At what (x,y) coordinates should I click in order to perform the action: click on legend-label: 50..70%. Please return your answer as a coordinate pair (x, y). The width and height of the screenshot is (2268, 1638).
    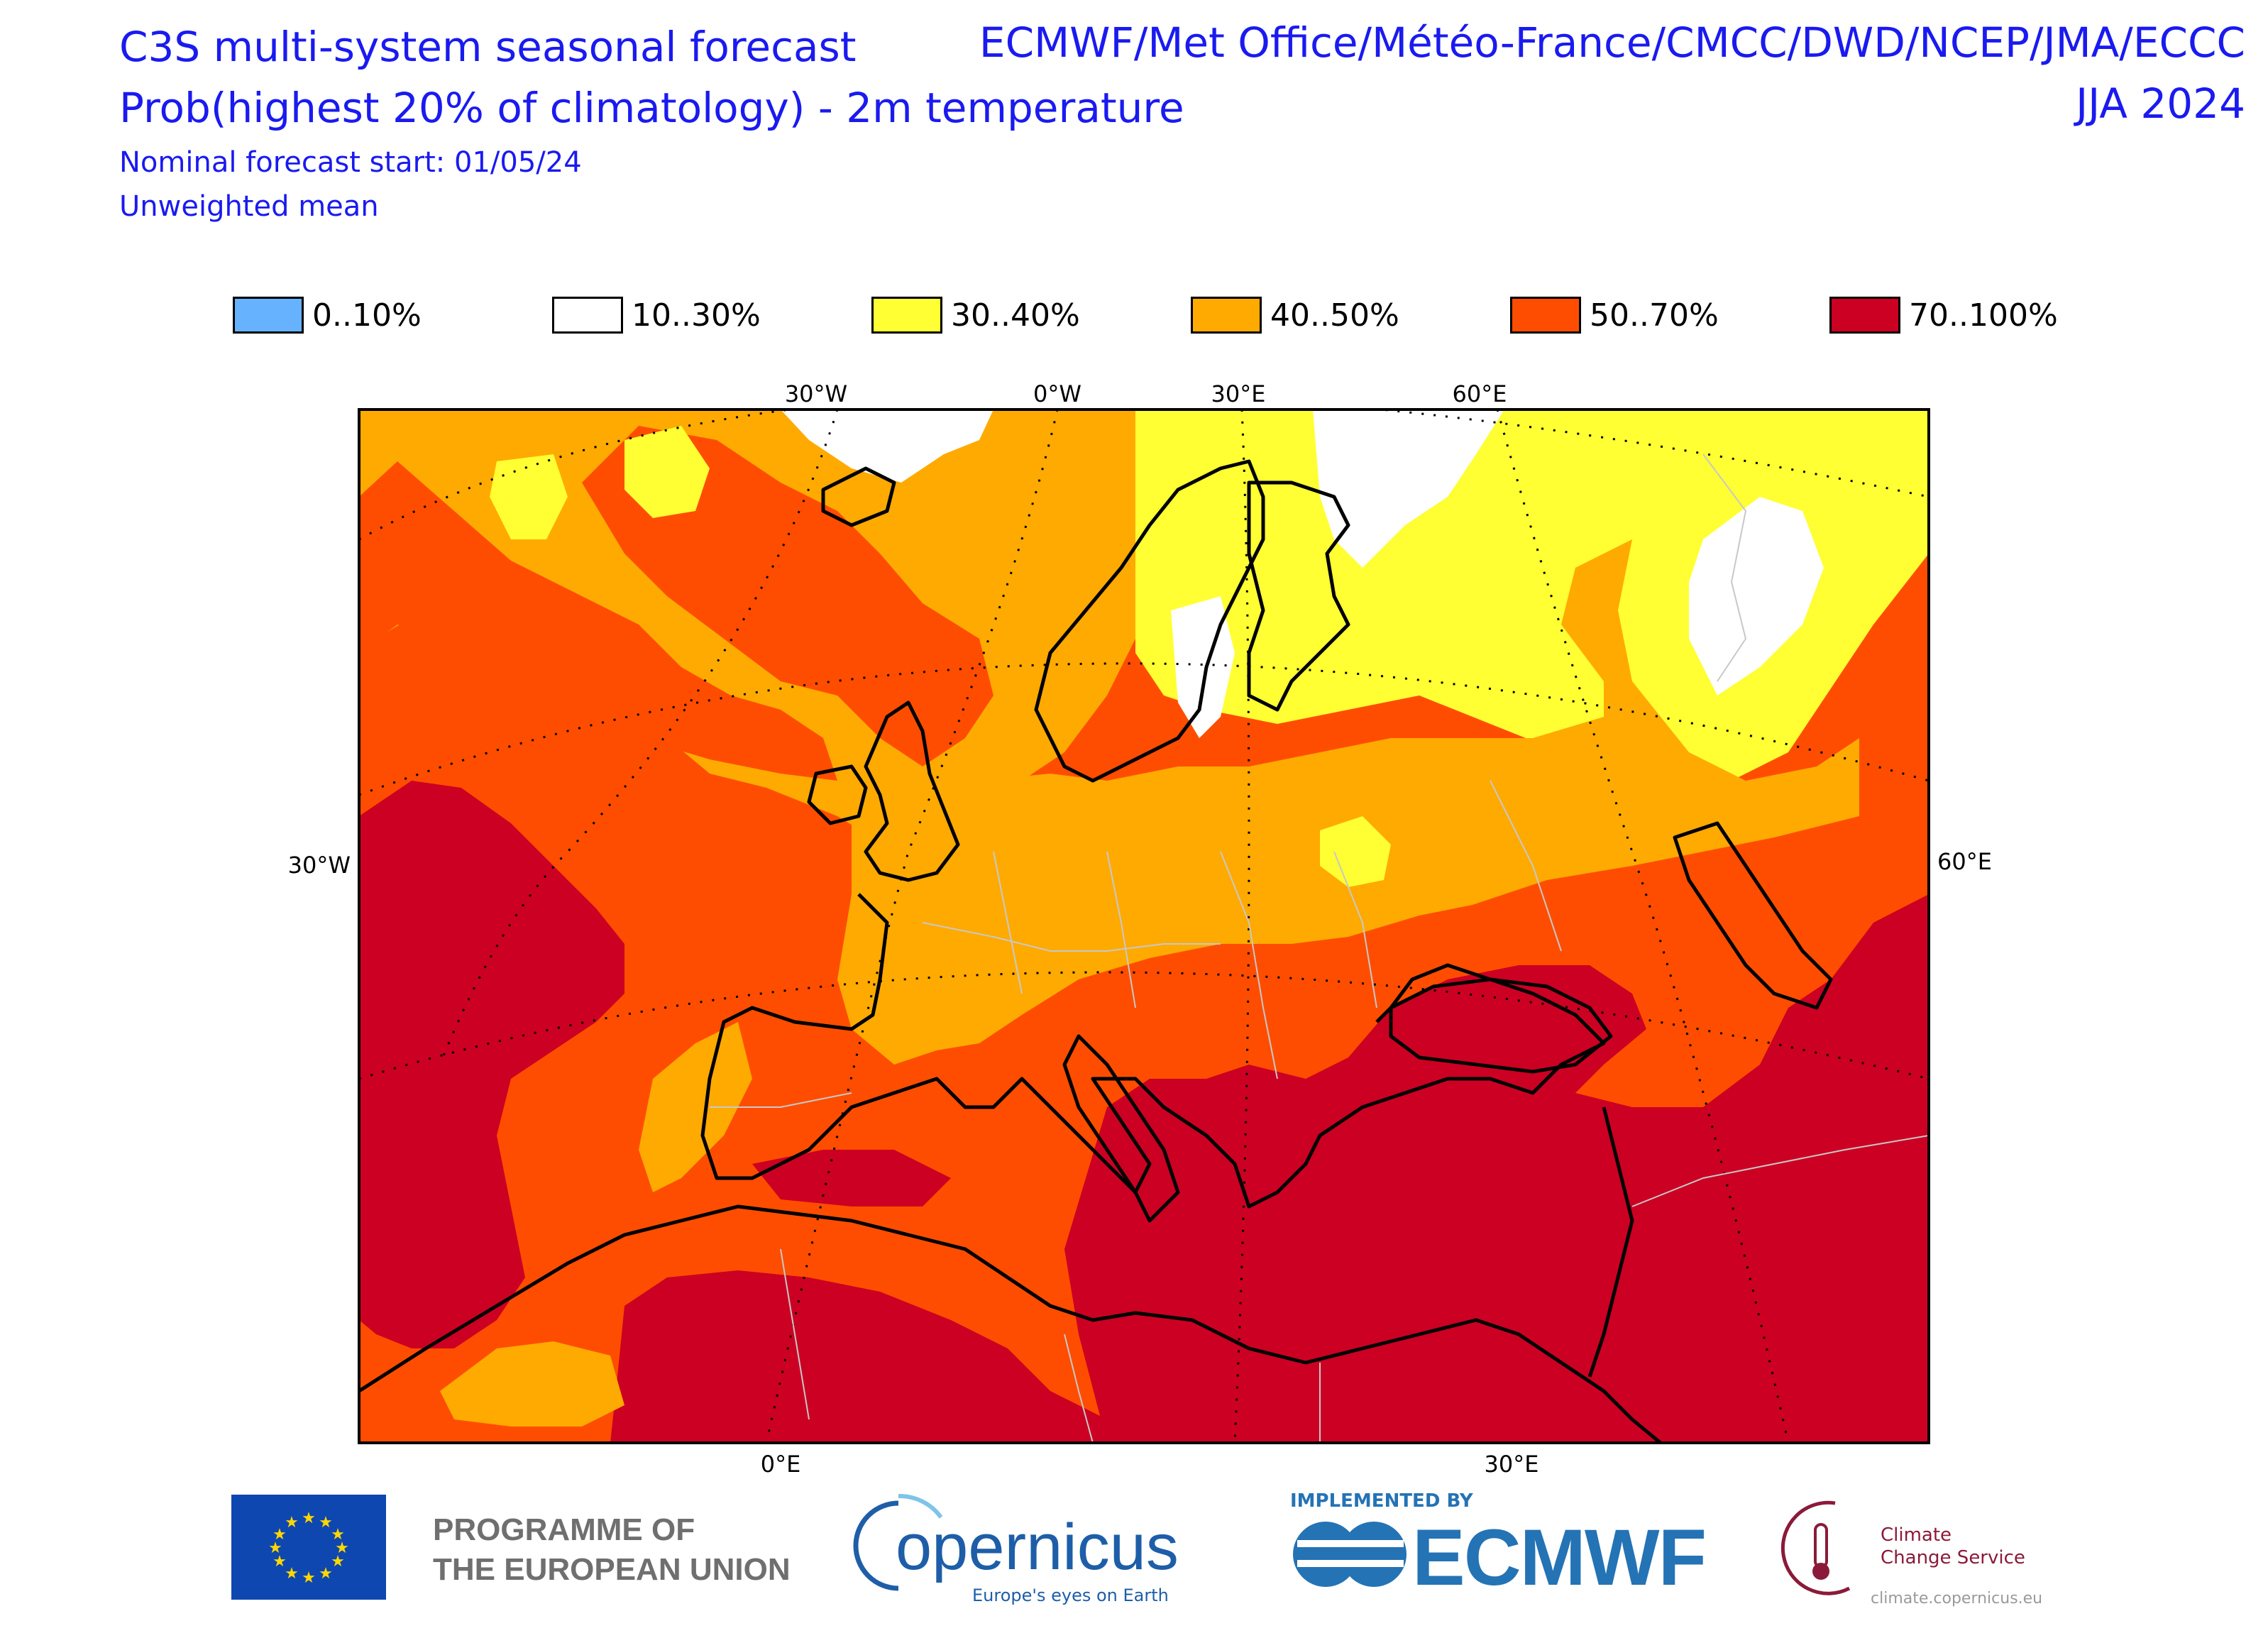
    Looking at the image, I should click on (1654, 316).